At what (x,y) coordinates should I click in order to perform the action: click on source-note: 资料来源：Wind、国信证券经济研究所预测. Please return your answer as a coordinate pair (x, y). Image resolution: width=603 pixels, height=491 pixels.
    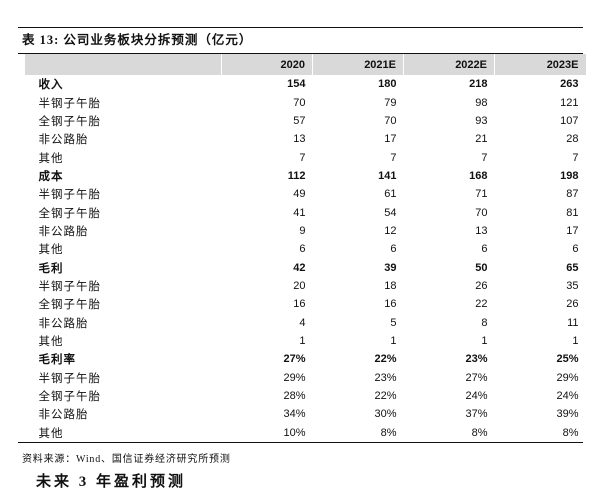
    Looking at the image, I should click on (126, 459).